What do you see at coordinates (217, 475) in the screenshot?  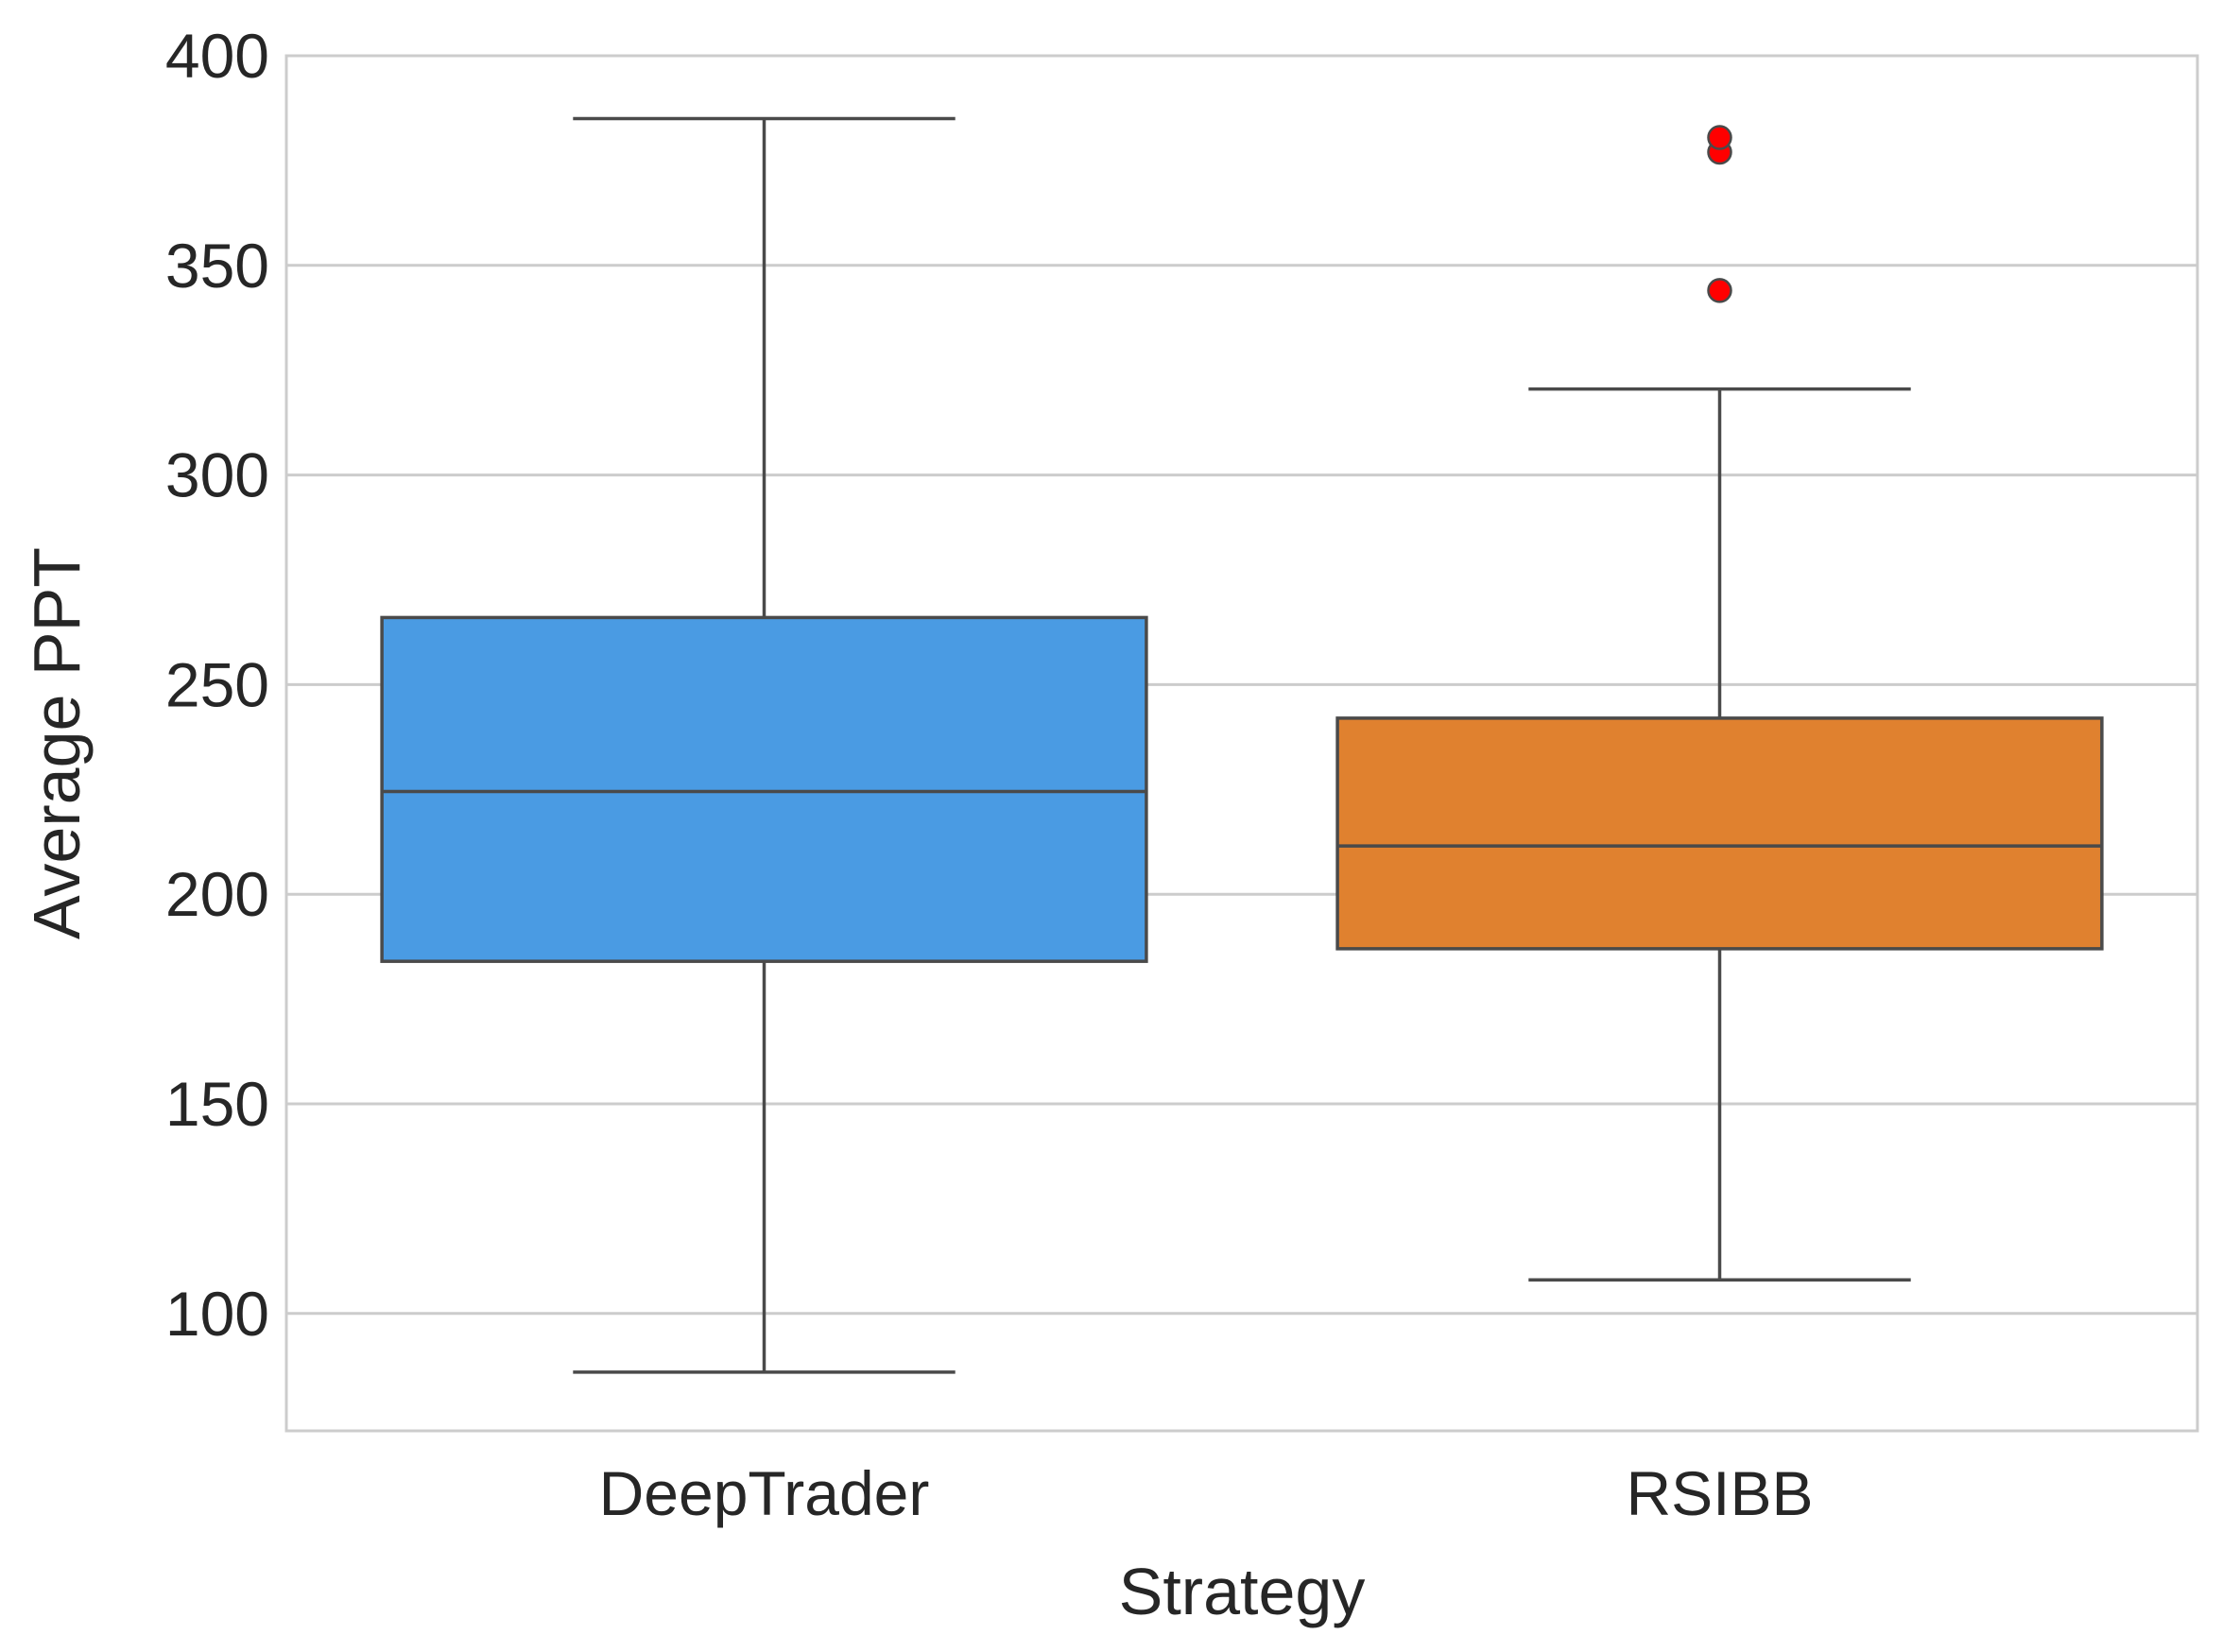 I see `y-tick-label: 300` at bounding box center [217, 475].